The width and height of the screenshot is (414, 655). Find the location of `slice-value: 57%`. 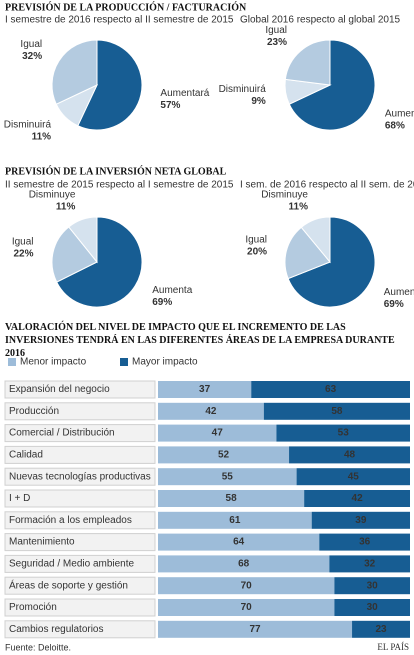

slice-value: 57% is located at coordinates (170, 105).